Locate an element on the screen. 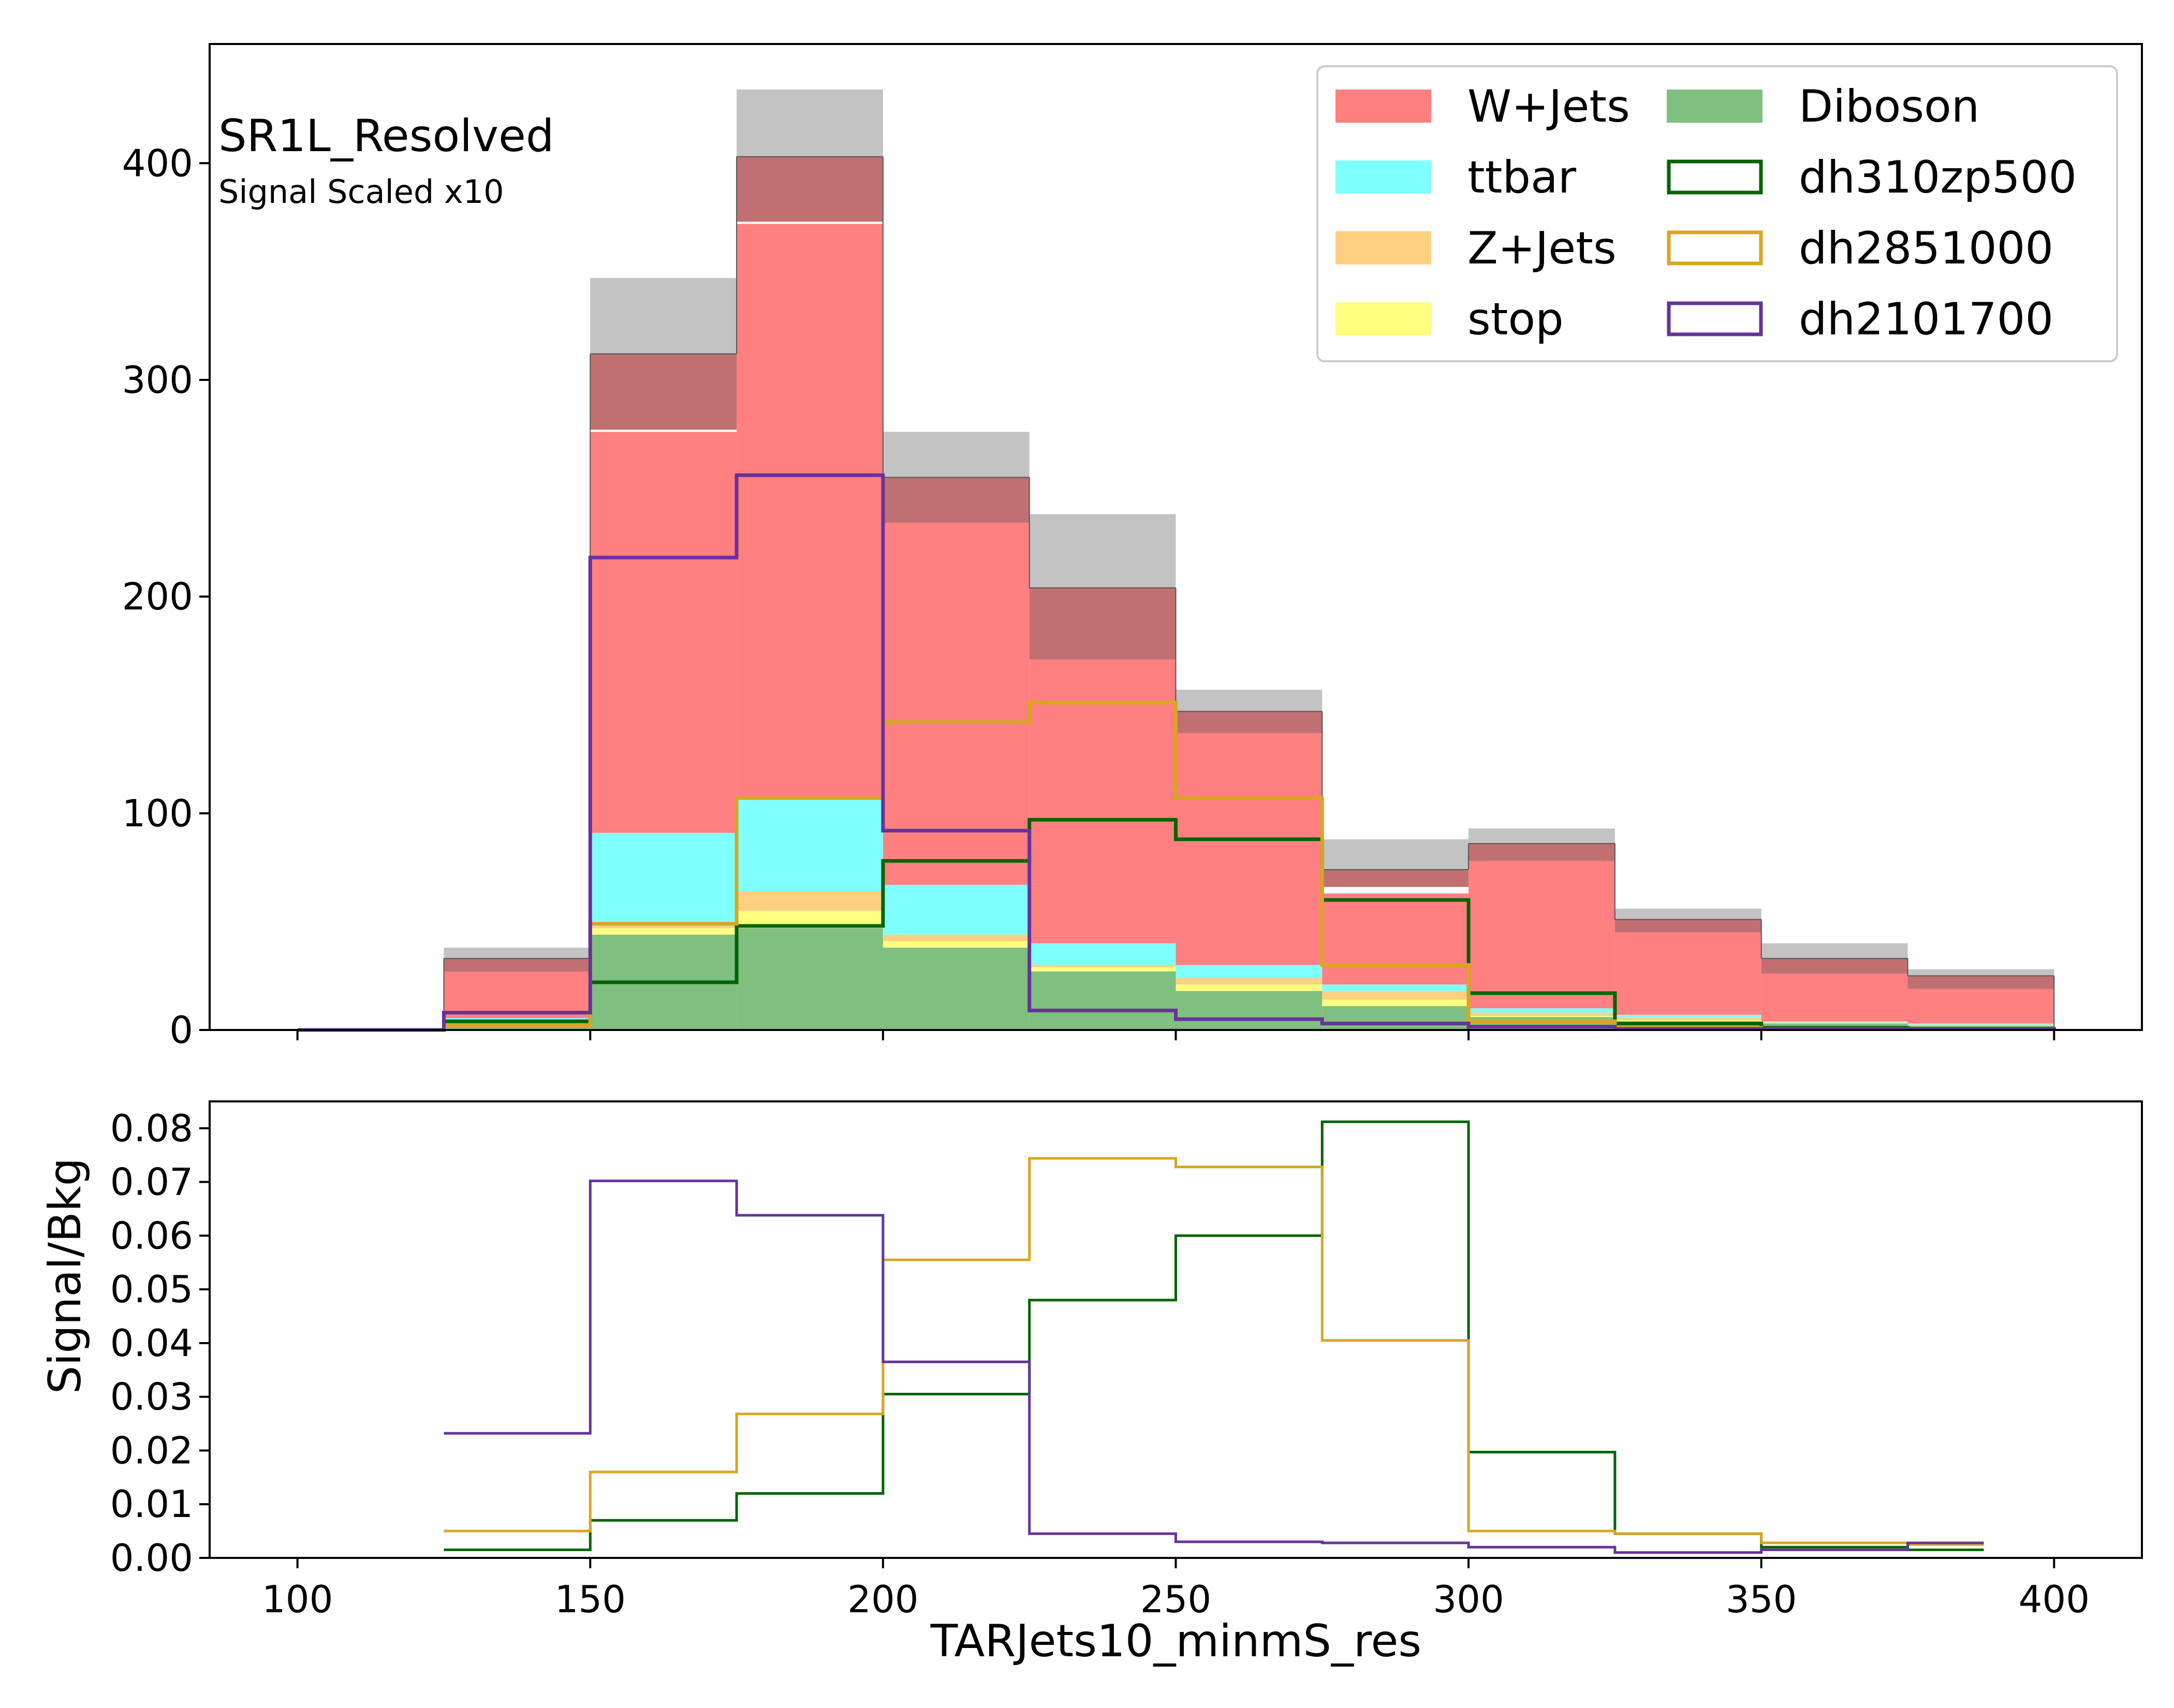 This screenshot has width=2174, height=1708. legend-swatch-dh310zp500 is located at coordinates (1715, 177).